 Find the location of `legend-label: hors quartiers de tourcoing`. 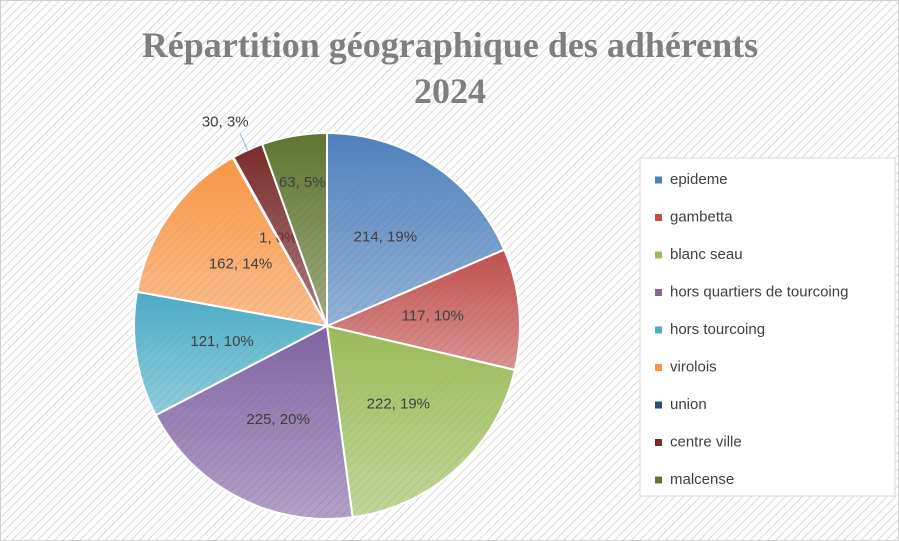

legend-label: hors quartiers de tourcoing is located at coordinates (759, 291).